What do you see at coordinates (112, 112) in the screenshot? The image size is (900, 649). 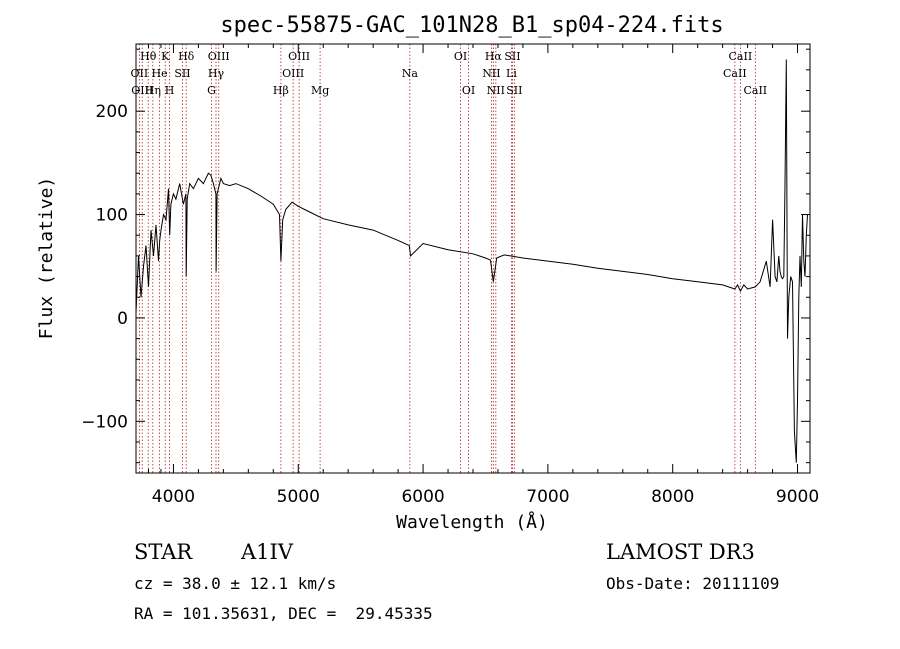 I see `y-tick-label: 200` at bounding box center [112, 112].